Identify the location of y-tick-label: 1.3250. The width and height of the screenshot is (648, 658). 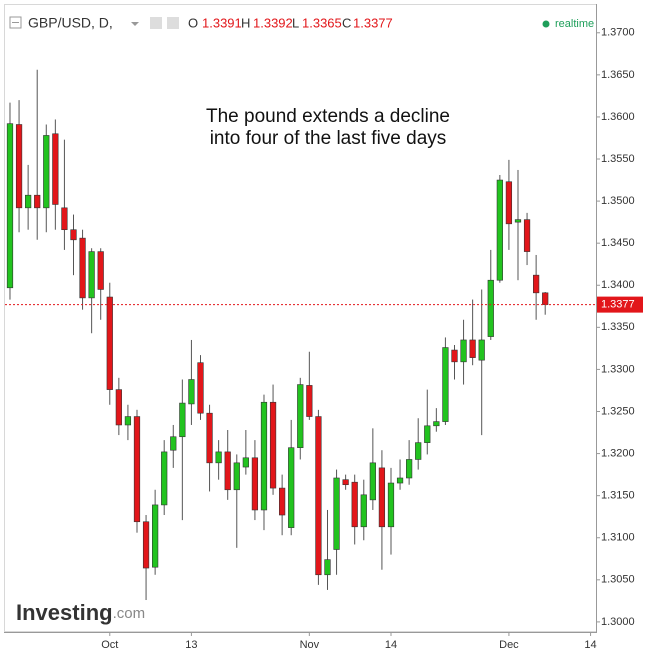
(618, 411).